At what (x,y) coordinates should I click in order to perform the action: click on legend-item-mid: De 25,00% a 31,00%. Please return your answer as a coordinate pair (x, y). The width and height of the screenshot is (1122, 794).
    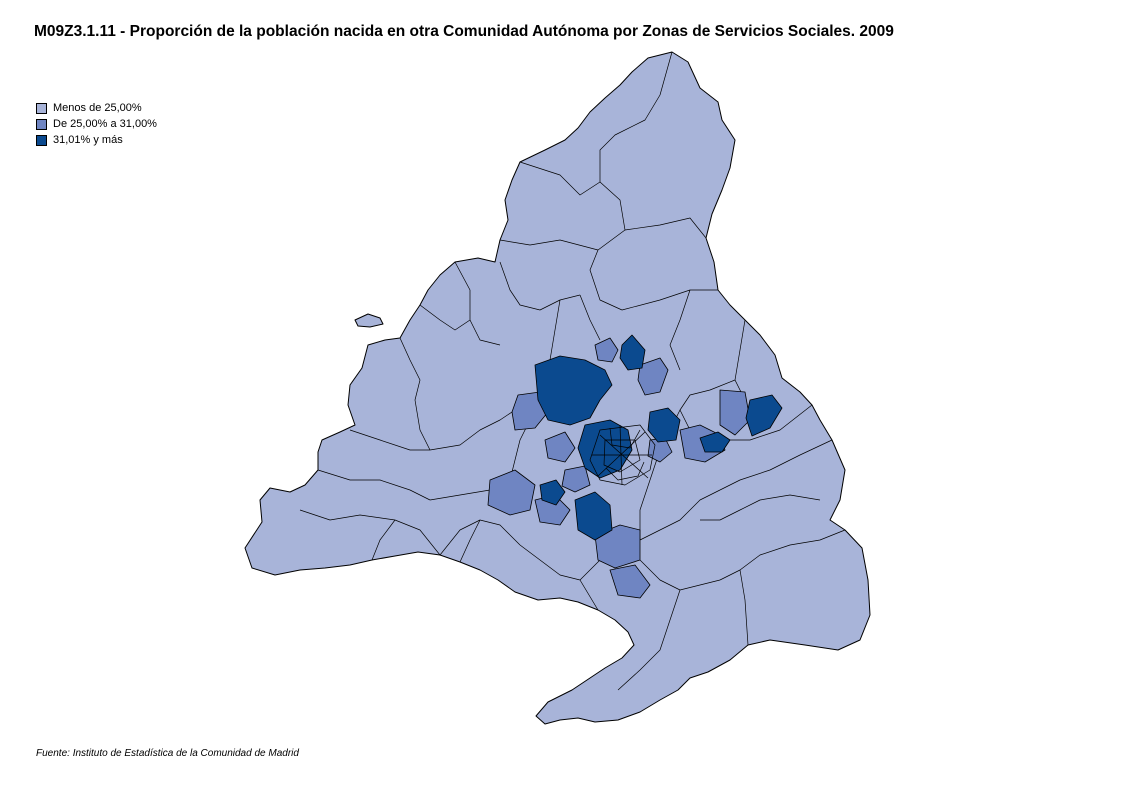
    Looking at the image, I should click on (96, 124).